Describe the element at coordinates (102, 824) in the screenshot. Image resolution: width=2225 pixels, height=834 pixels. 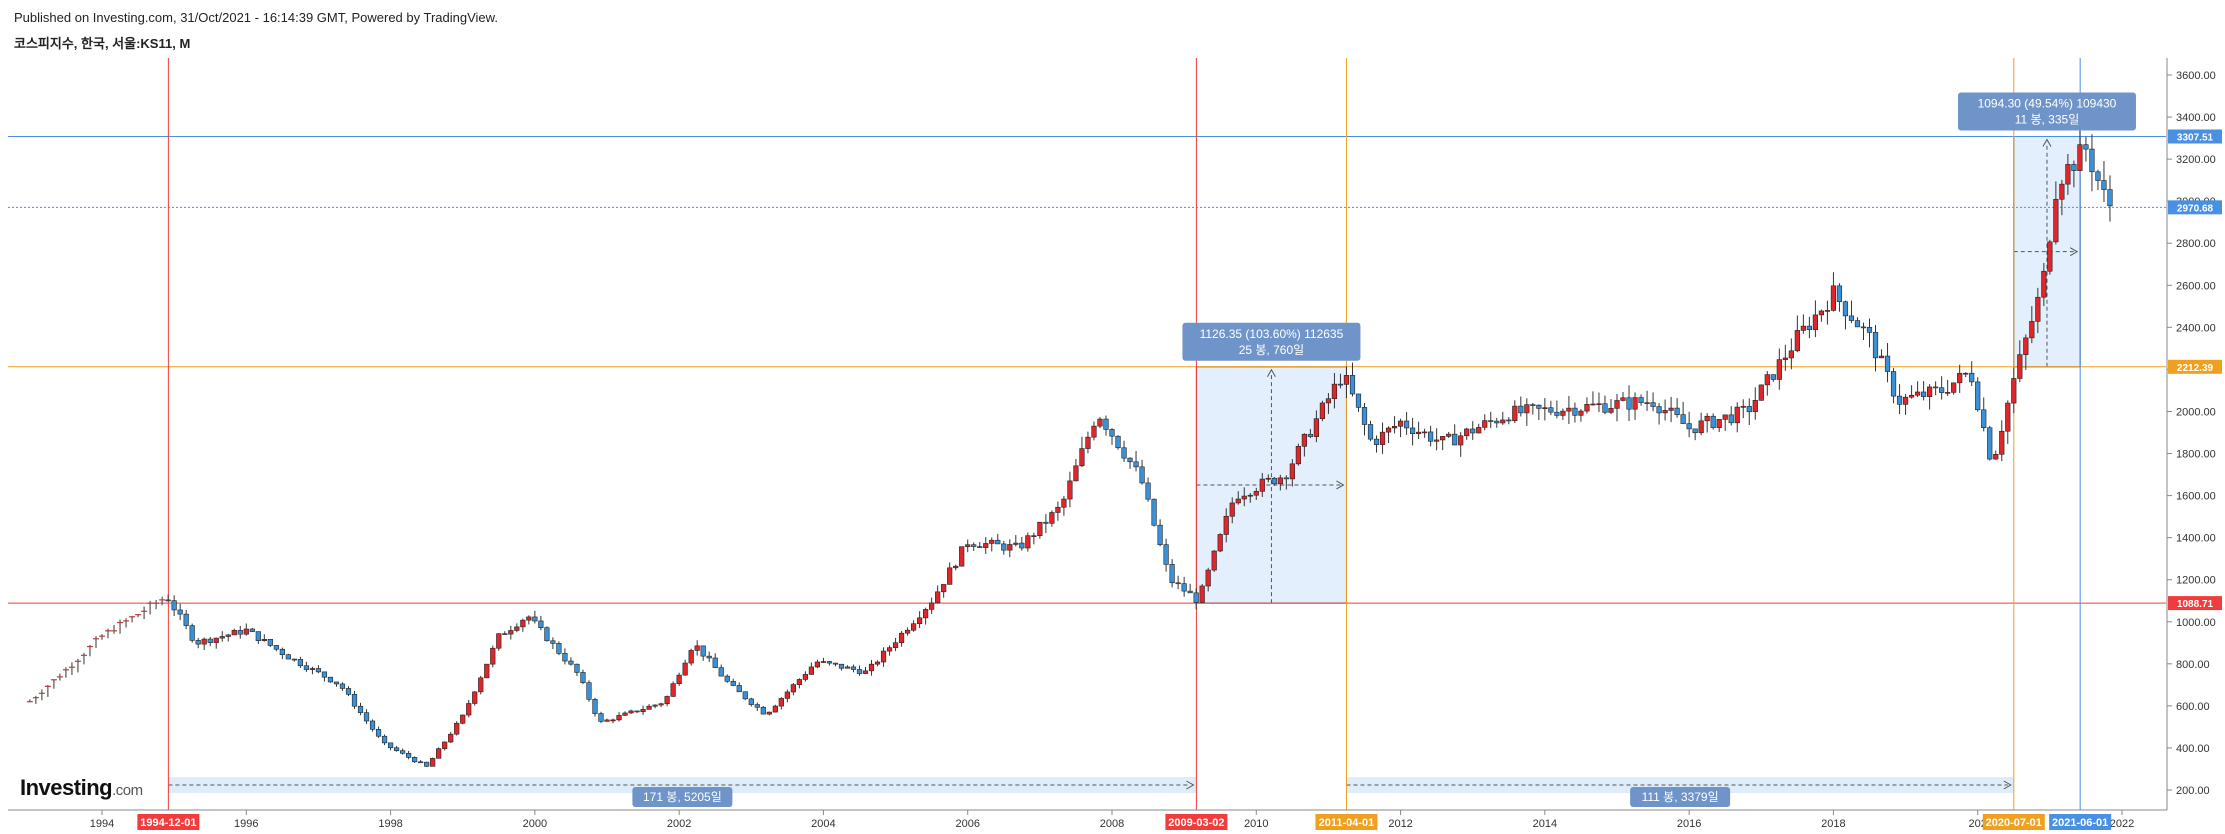
I see `time-tick-label: 1994` at that location.